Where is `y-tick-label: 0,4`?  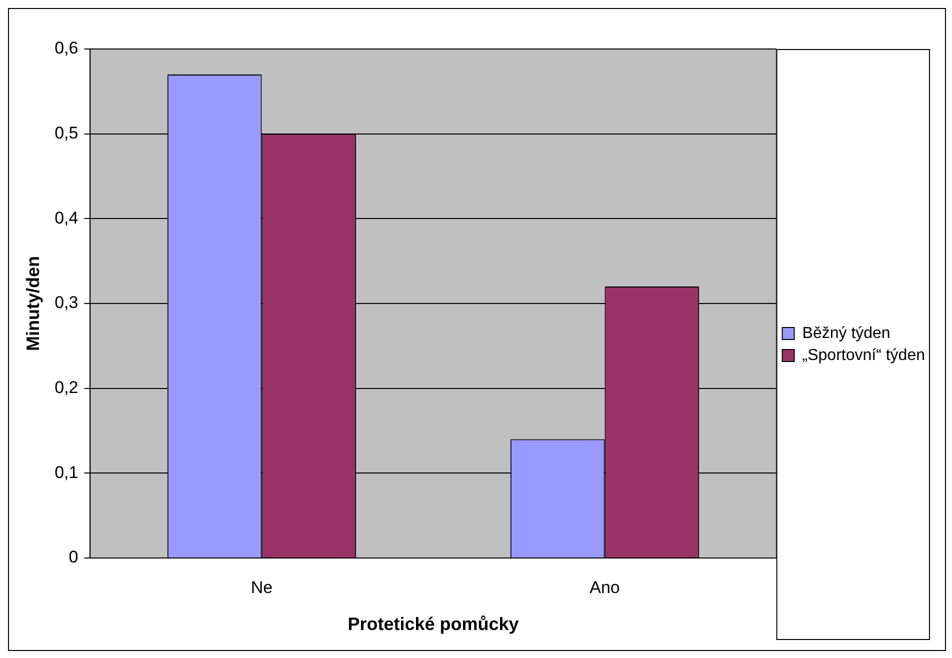 y-tick-label: 0,4 is located at coordinates (66, 218).